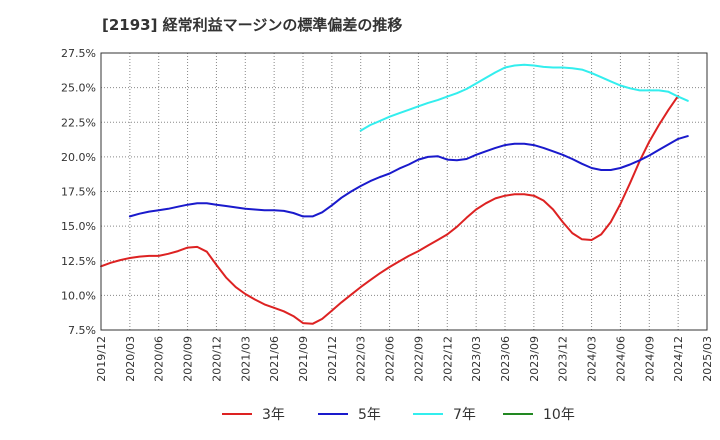 This screenshot has height=440, width=720. What do you see at coordinates (303, 359) in the screenshot?
I see `x-tick-label: 2021/09` at bounding box center [303, 359].